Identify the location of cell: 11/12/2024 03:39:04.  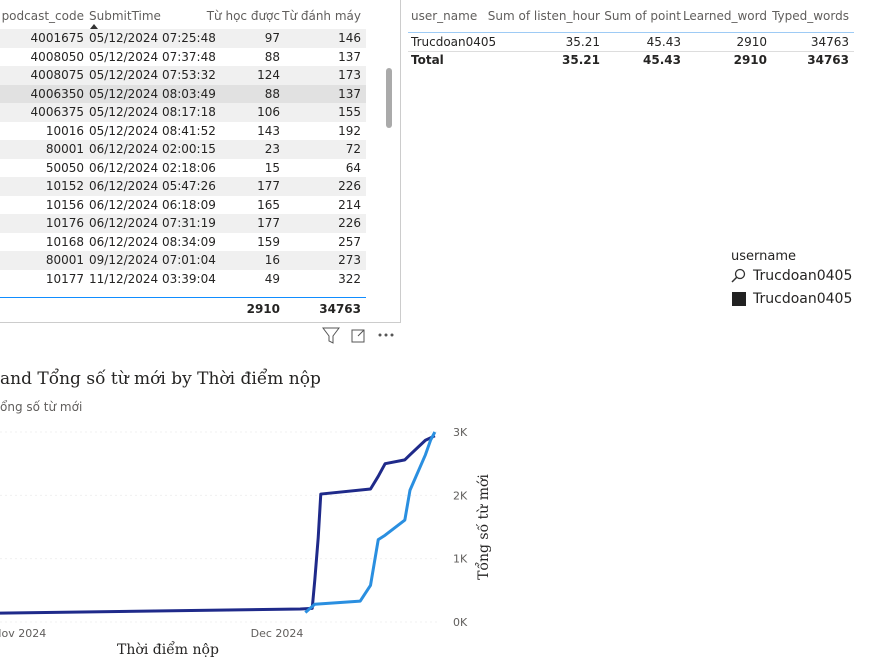
(152, 279).